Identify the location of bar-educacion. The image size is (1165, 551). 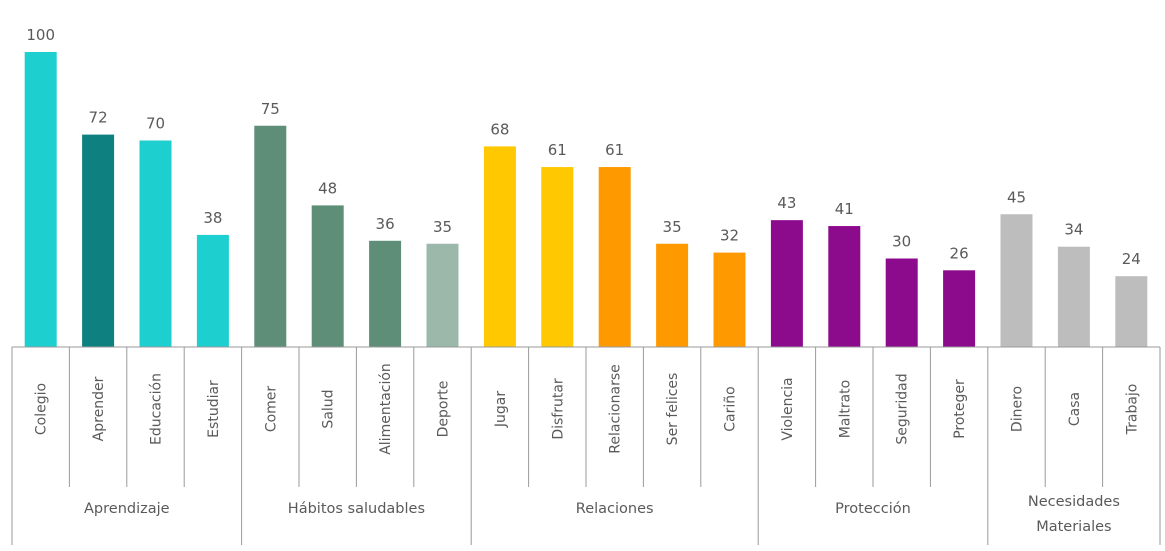
(155, 243).